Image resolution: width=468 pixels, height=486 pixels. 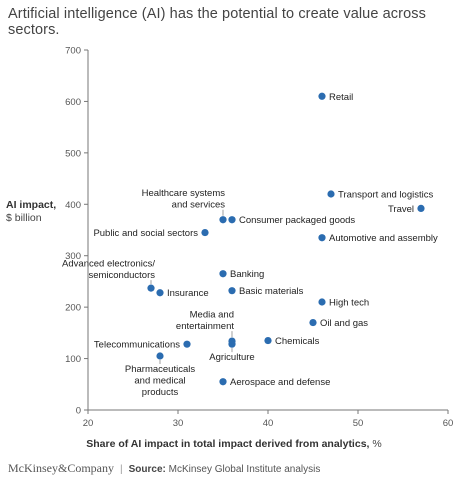 What do you see at coordinates (191, 286) in the screenshot?
I see `leader-lines` at bounding box center [191, 286].